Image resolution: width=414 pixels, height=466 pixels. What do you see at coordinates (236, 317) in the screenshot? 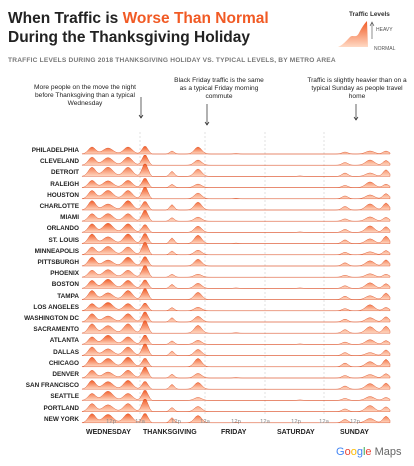
I see `ridge-washington-dc` at bounding box center [236, 317].